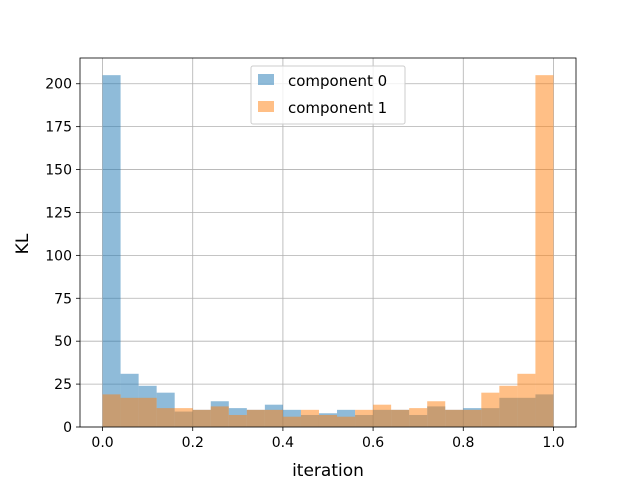 This screenshot has width=640, height=480. I want to click on x-tick-label: 0.6, so click(373, 443).